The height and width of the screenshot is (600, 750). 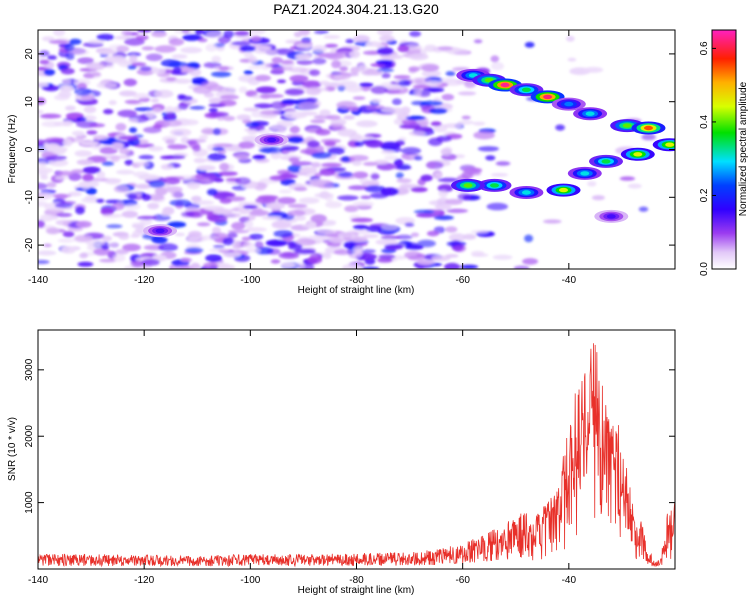 I want to click on colorbar-label: Normalized spectral amplitude, so click(x=743, y=148).